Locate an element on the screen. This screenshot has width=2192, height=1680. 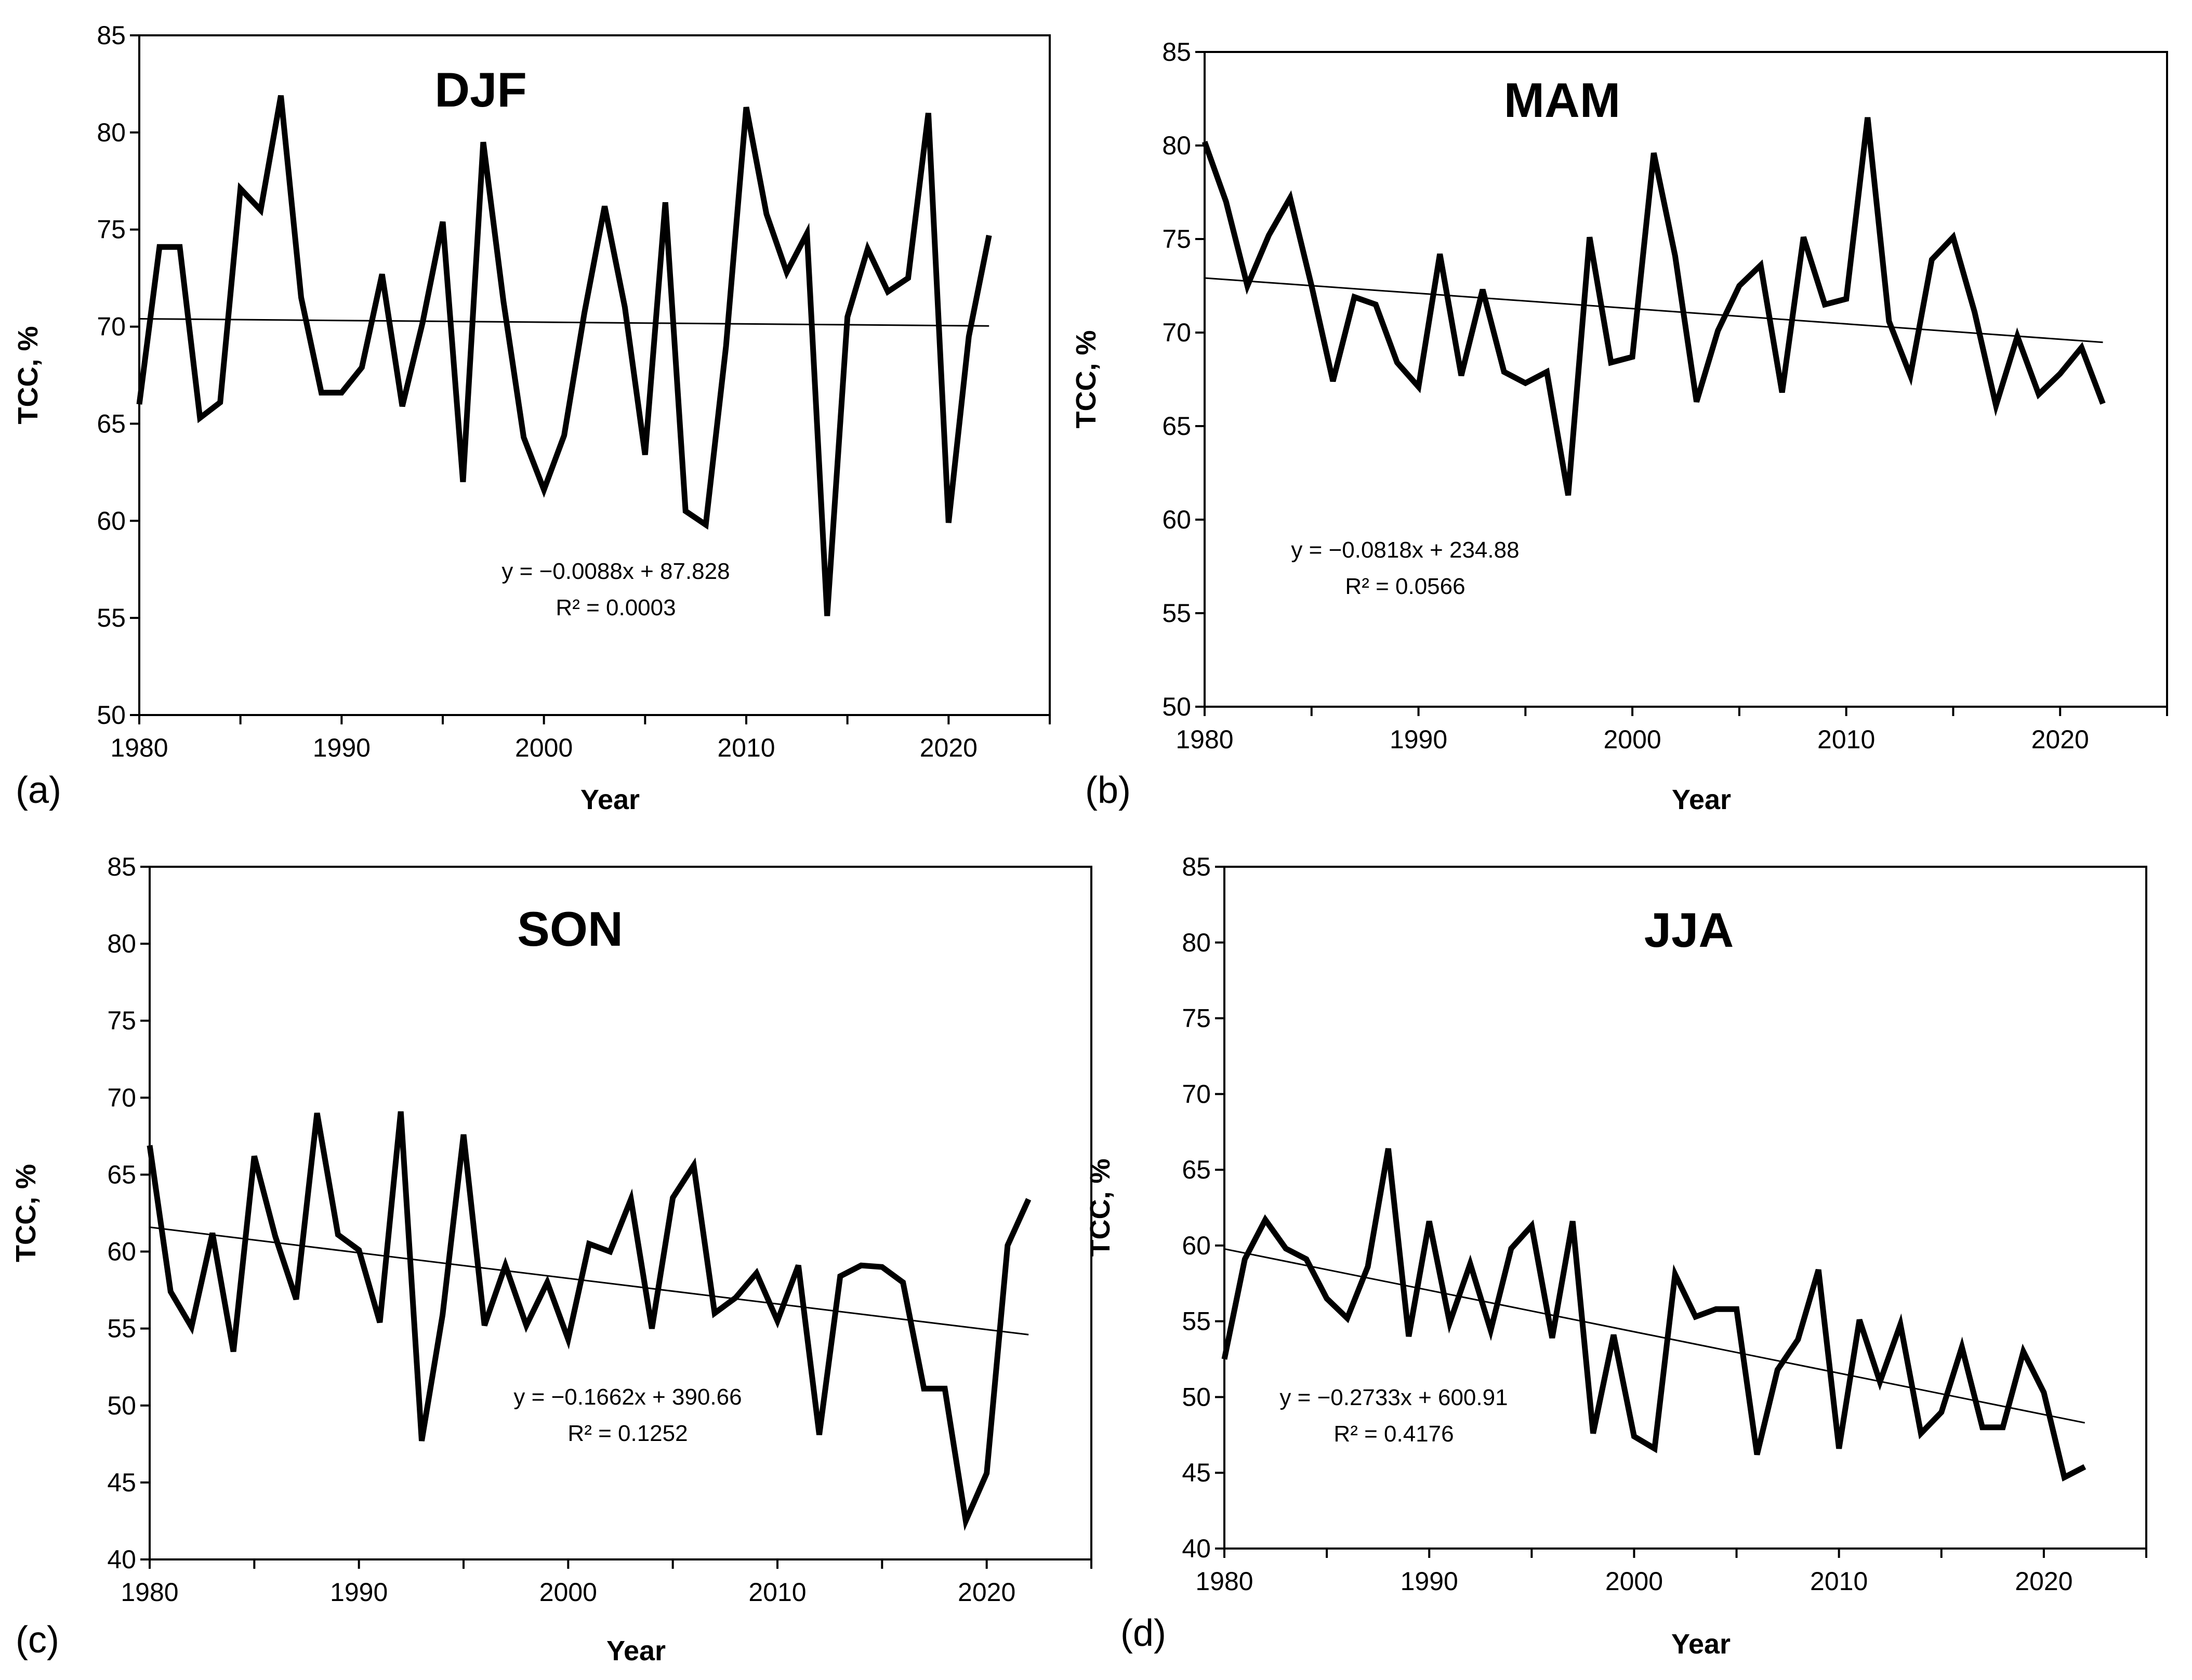
trend-r-squared: R² = 0.4176 is located at coordinates (1393, 1434).